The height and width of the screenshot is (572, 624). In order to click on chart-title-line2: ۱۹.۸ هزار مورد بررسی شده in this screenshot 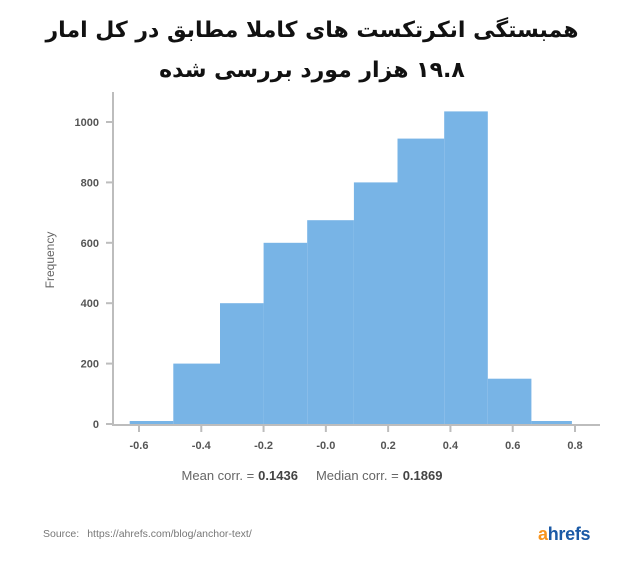, I will do `click(312, 70)`.